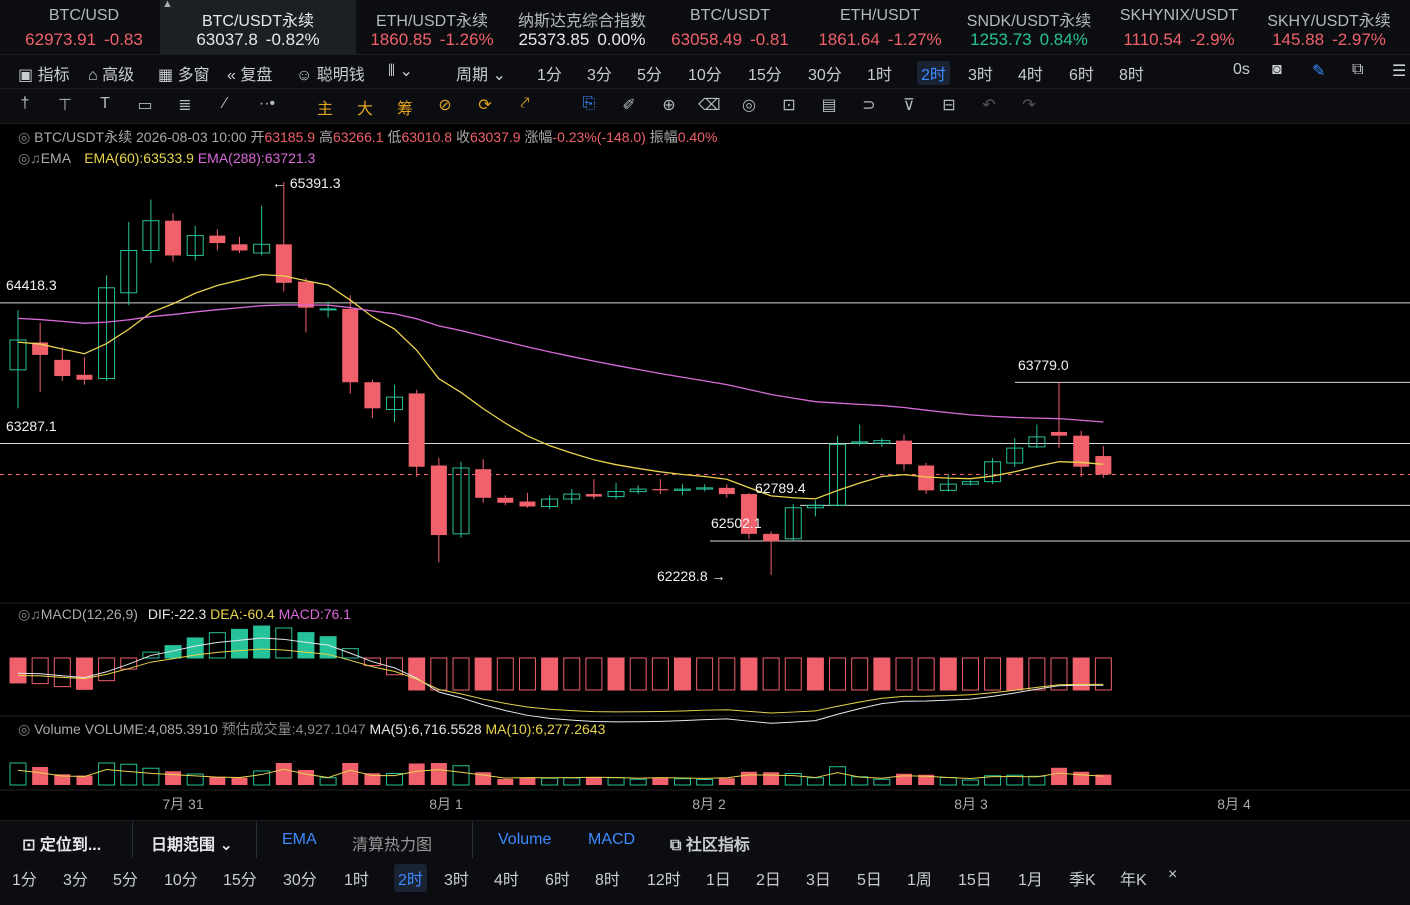  I want to click on ticker-7: SKHYNIX/USDT 1110.54 -2.9%, so click(1179, 27).